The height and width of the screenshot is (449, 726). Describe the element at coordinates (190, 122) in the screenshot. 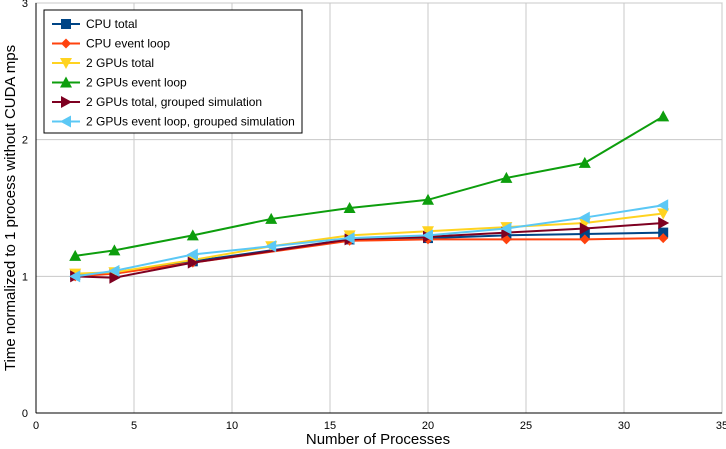

I see `legend-entry: 2 GPUs event loop, grouped simulation` at that location.